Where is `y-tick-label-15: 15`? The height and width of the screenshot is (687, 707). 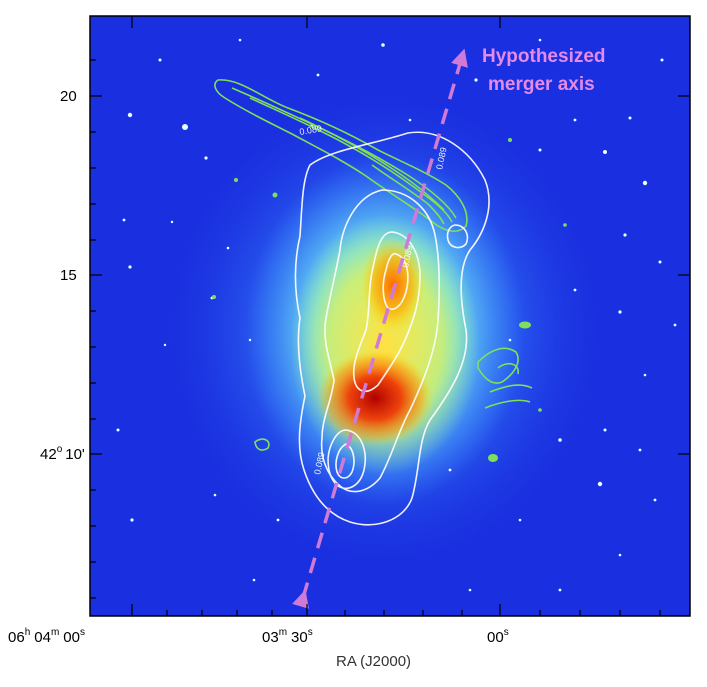 y-tick-label-15: 15 is located at coordinates (68, 275).